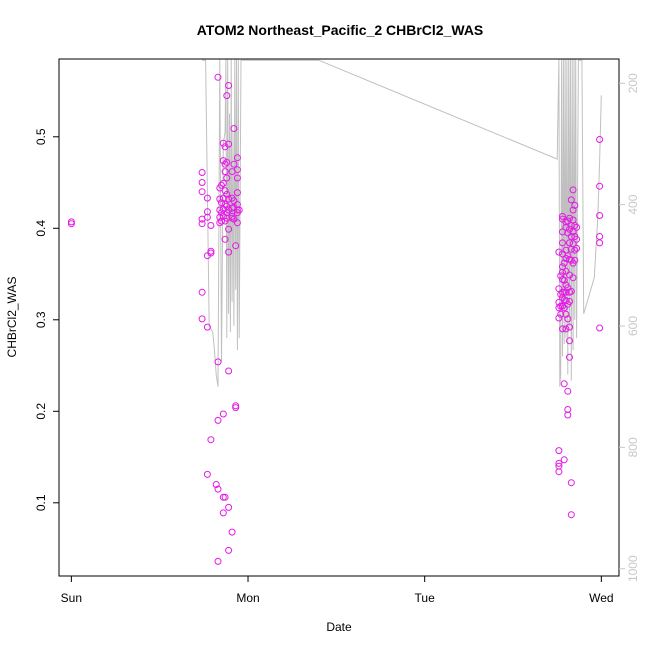 The width and height of the screenshot is (650, 650). What do you see at coordinates (425, 598) in the screenshot?
I see `x-tick-label: Tue` at bounding box center [425, 598].